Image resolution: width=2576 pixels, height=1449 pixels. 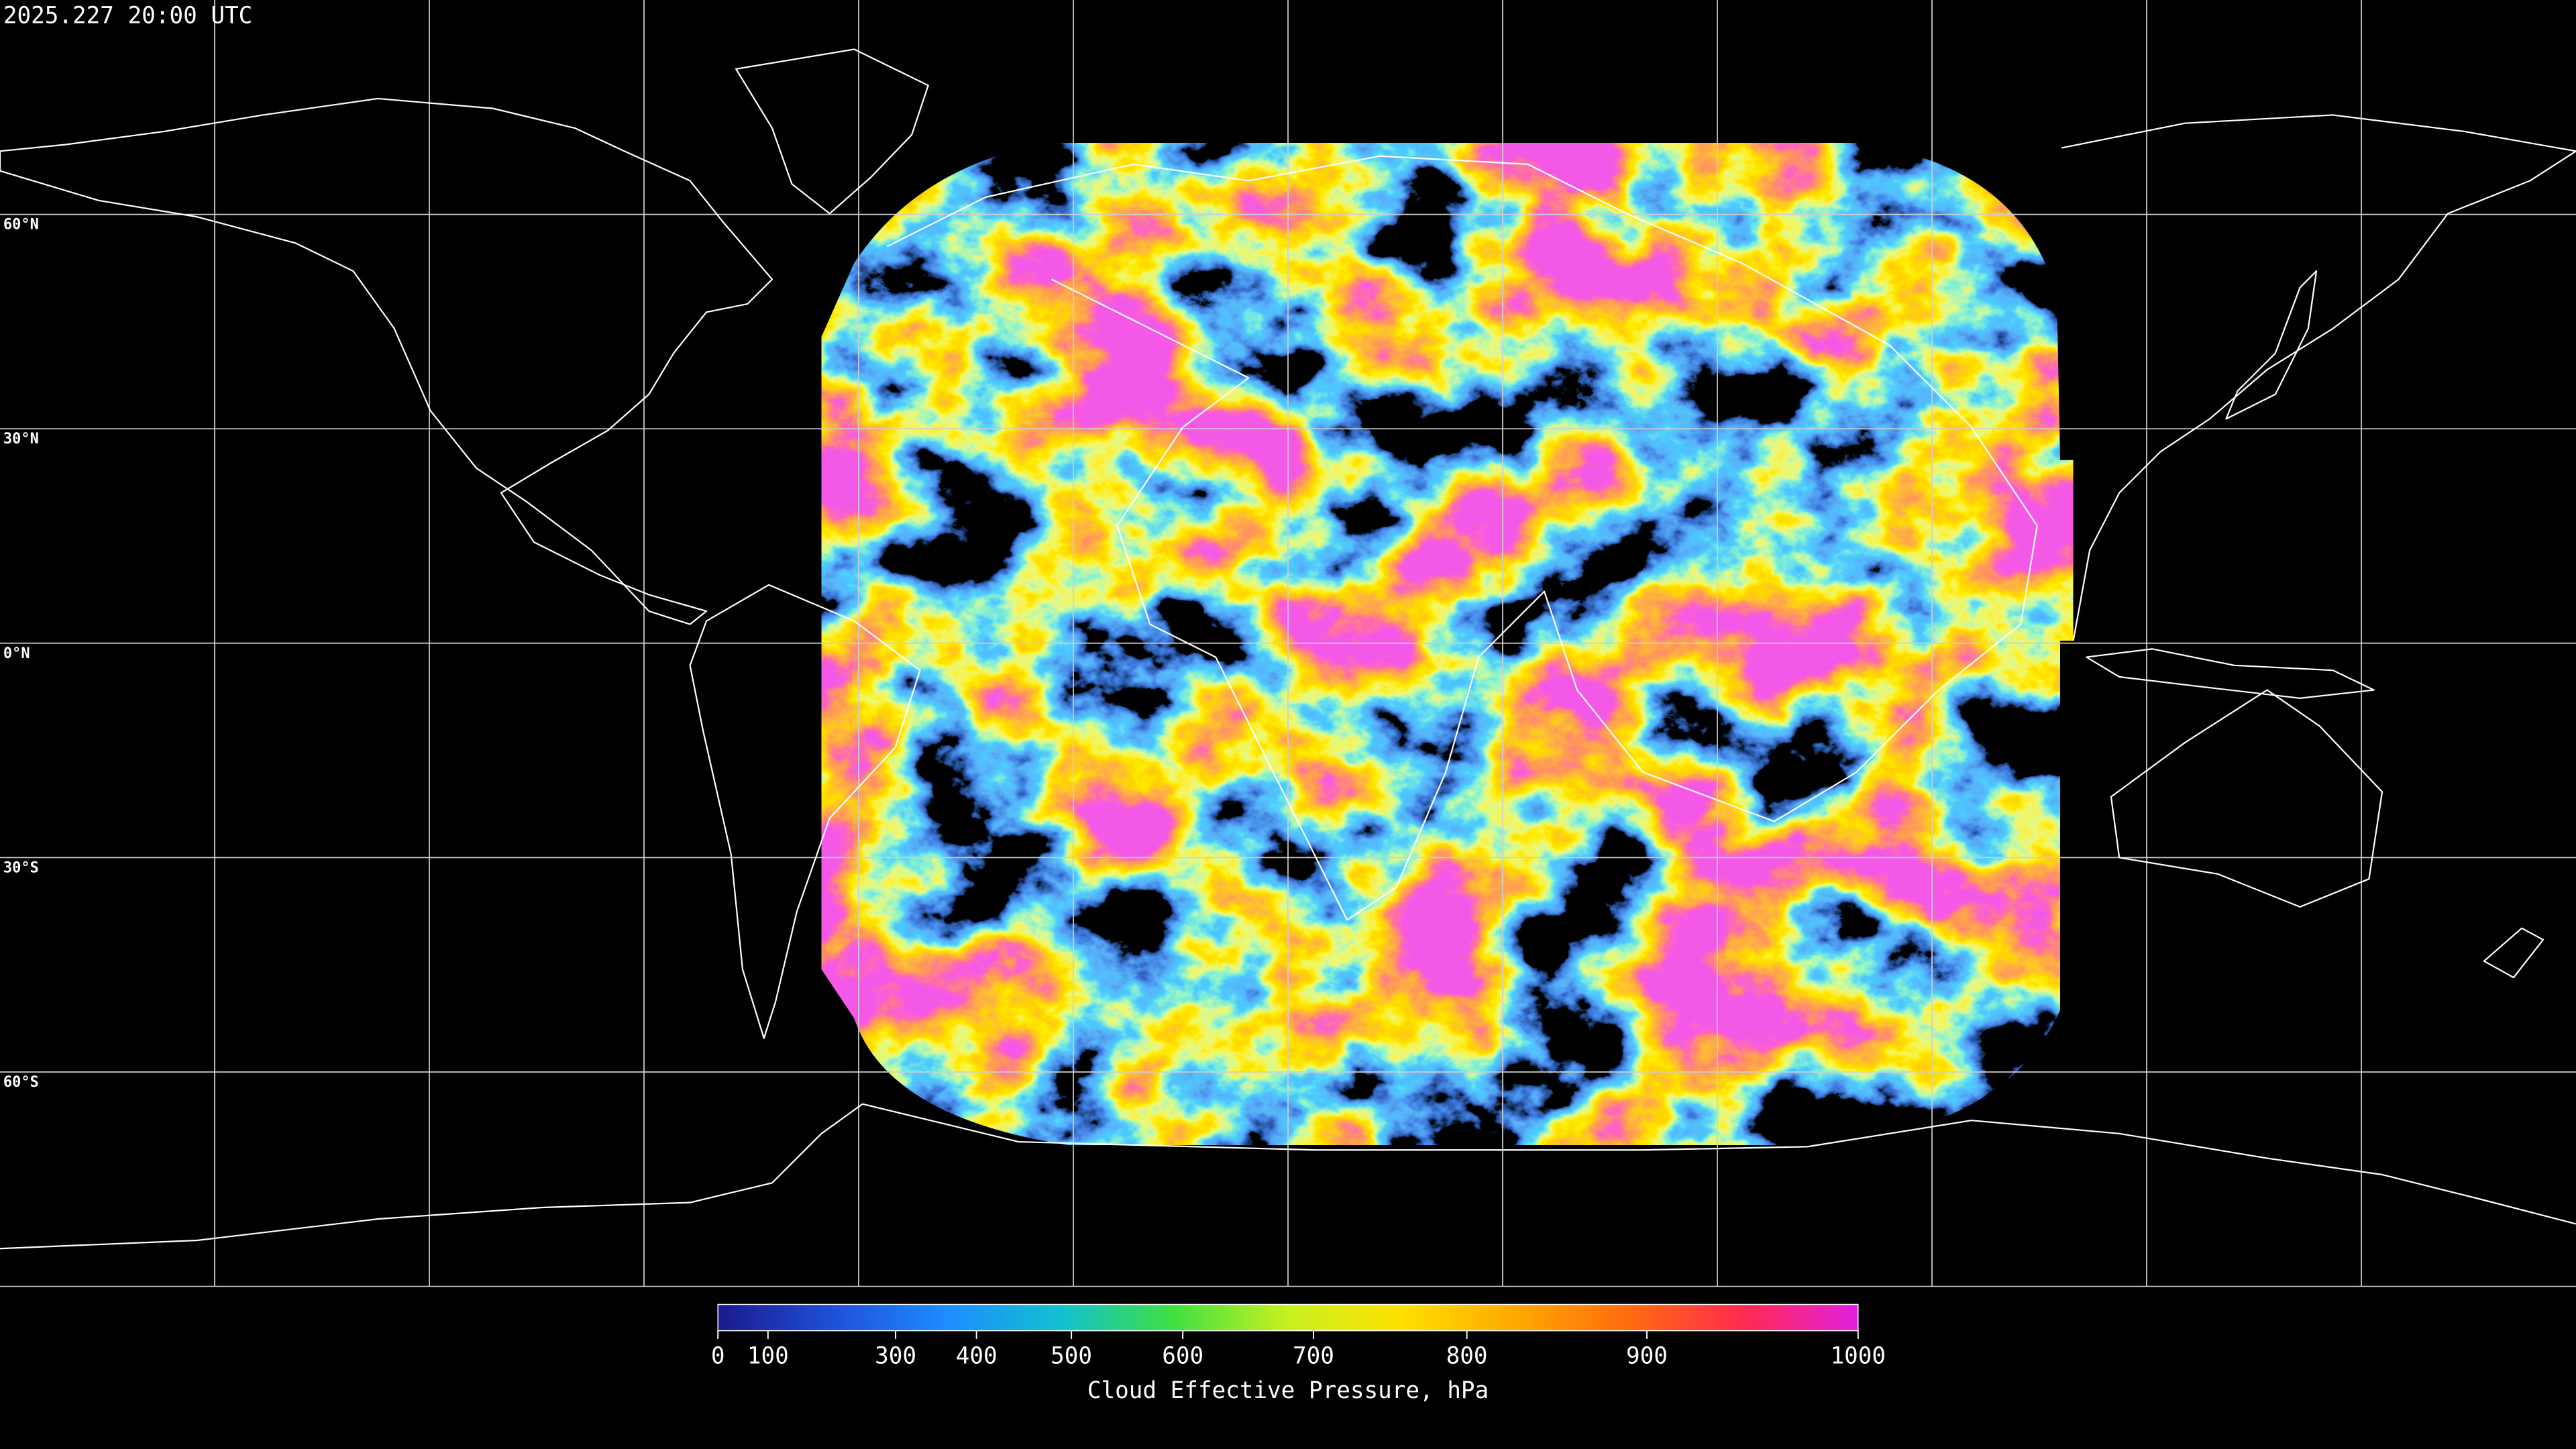 I want to click on latitude-label: 30°N, so click(x=21, y=439).